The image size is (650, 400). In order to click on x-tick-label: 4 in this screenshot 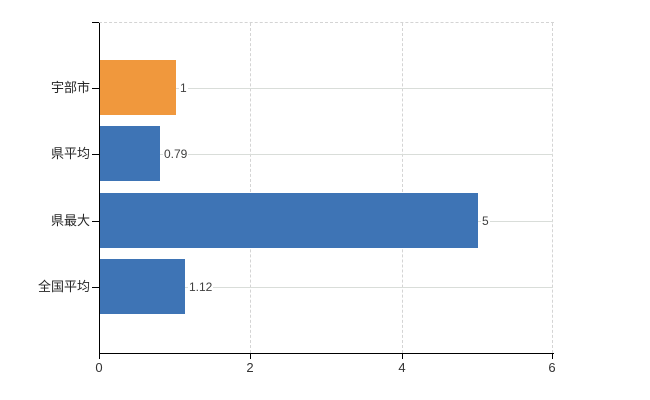, I will do `click(402, 367)`.